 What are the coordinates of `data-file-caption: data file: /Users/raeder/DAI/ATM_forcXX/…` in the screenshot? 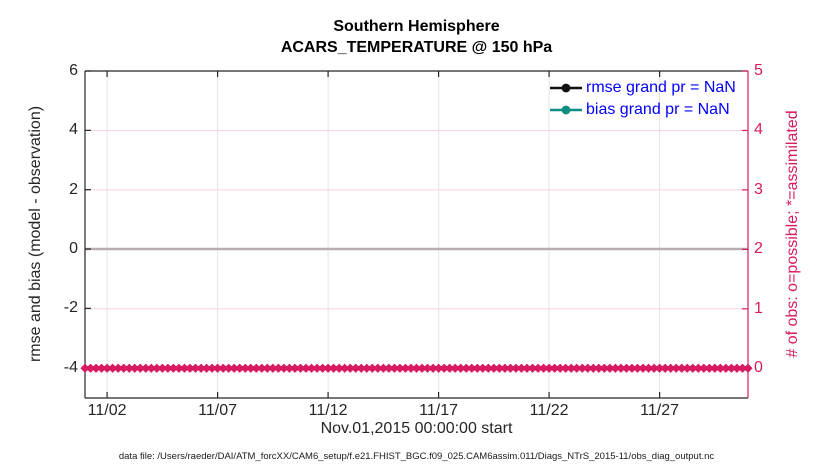 It's located at (416, 456).